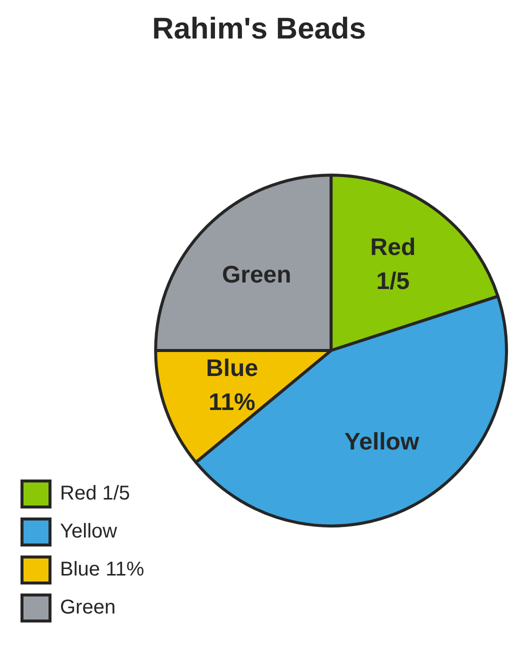 Image resolution: width=518 pixels, height=648 pixels. Describe the element at coordinates (95, 493) in the screenshot. I see `legend-label: Red 1/5` at that location.